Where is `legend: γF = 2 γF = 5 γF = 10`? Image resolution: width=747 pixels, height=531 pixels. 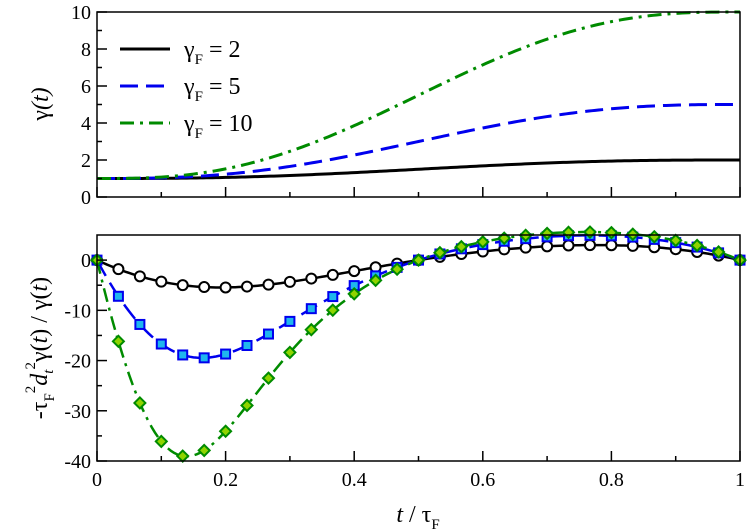 legend: γF = 2 γF = 5 γF = 10 is located at coordinates (186, 89).